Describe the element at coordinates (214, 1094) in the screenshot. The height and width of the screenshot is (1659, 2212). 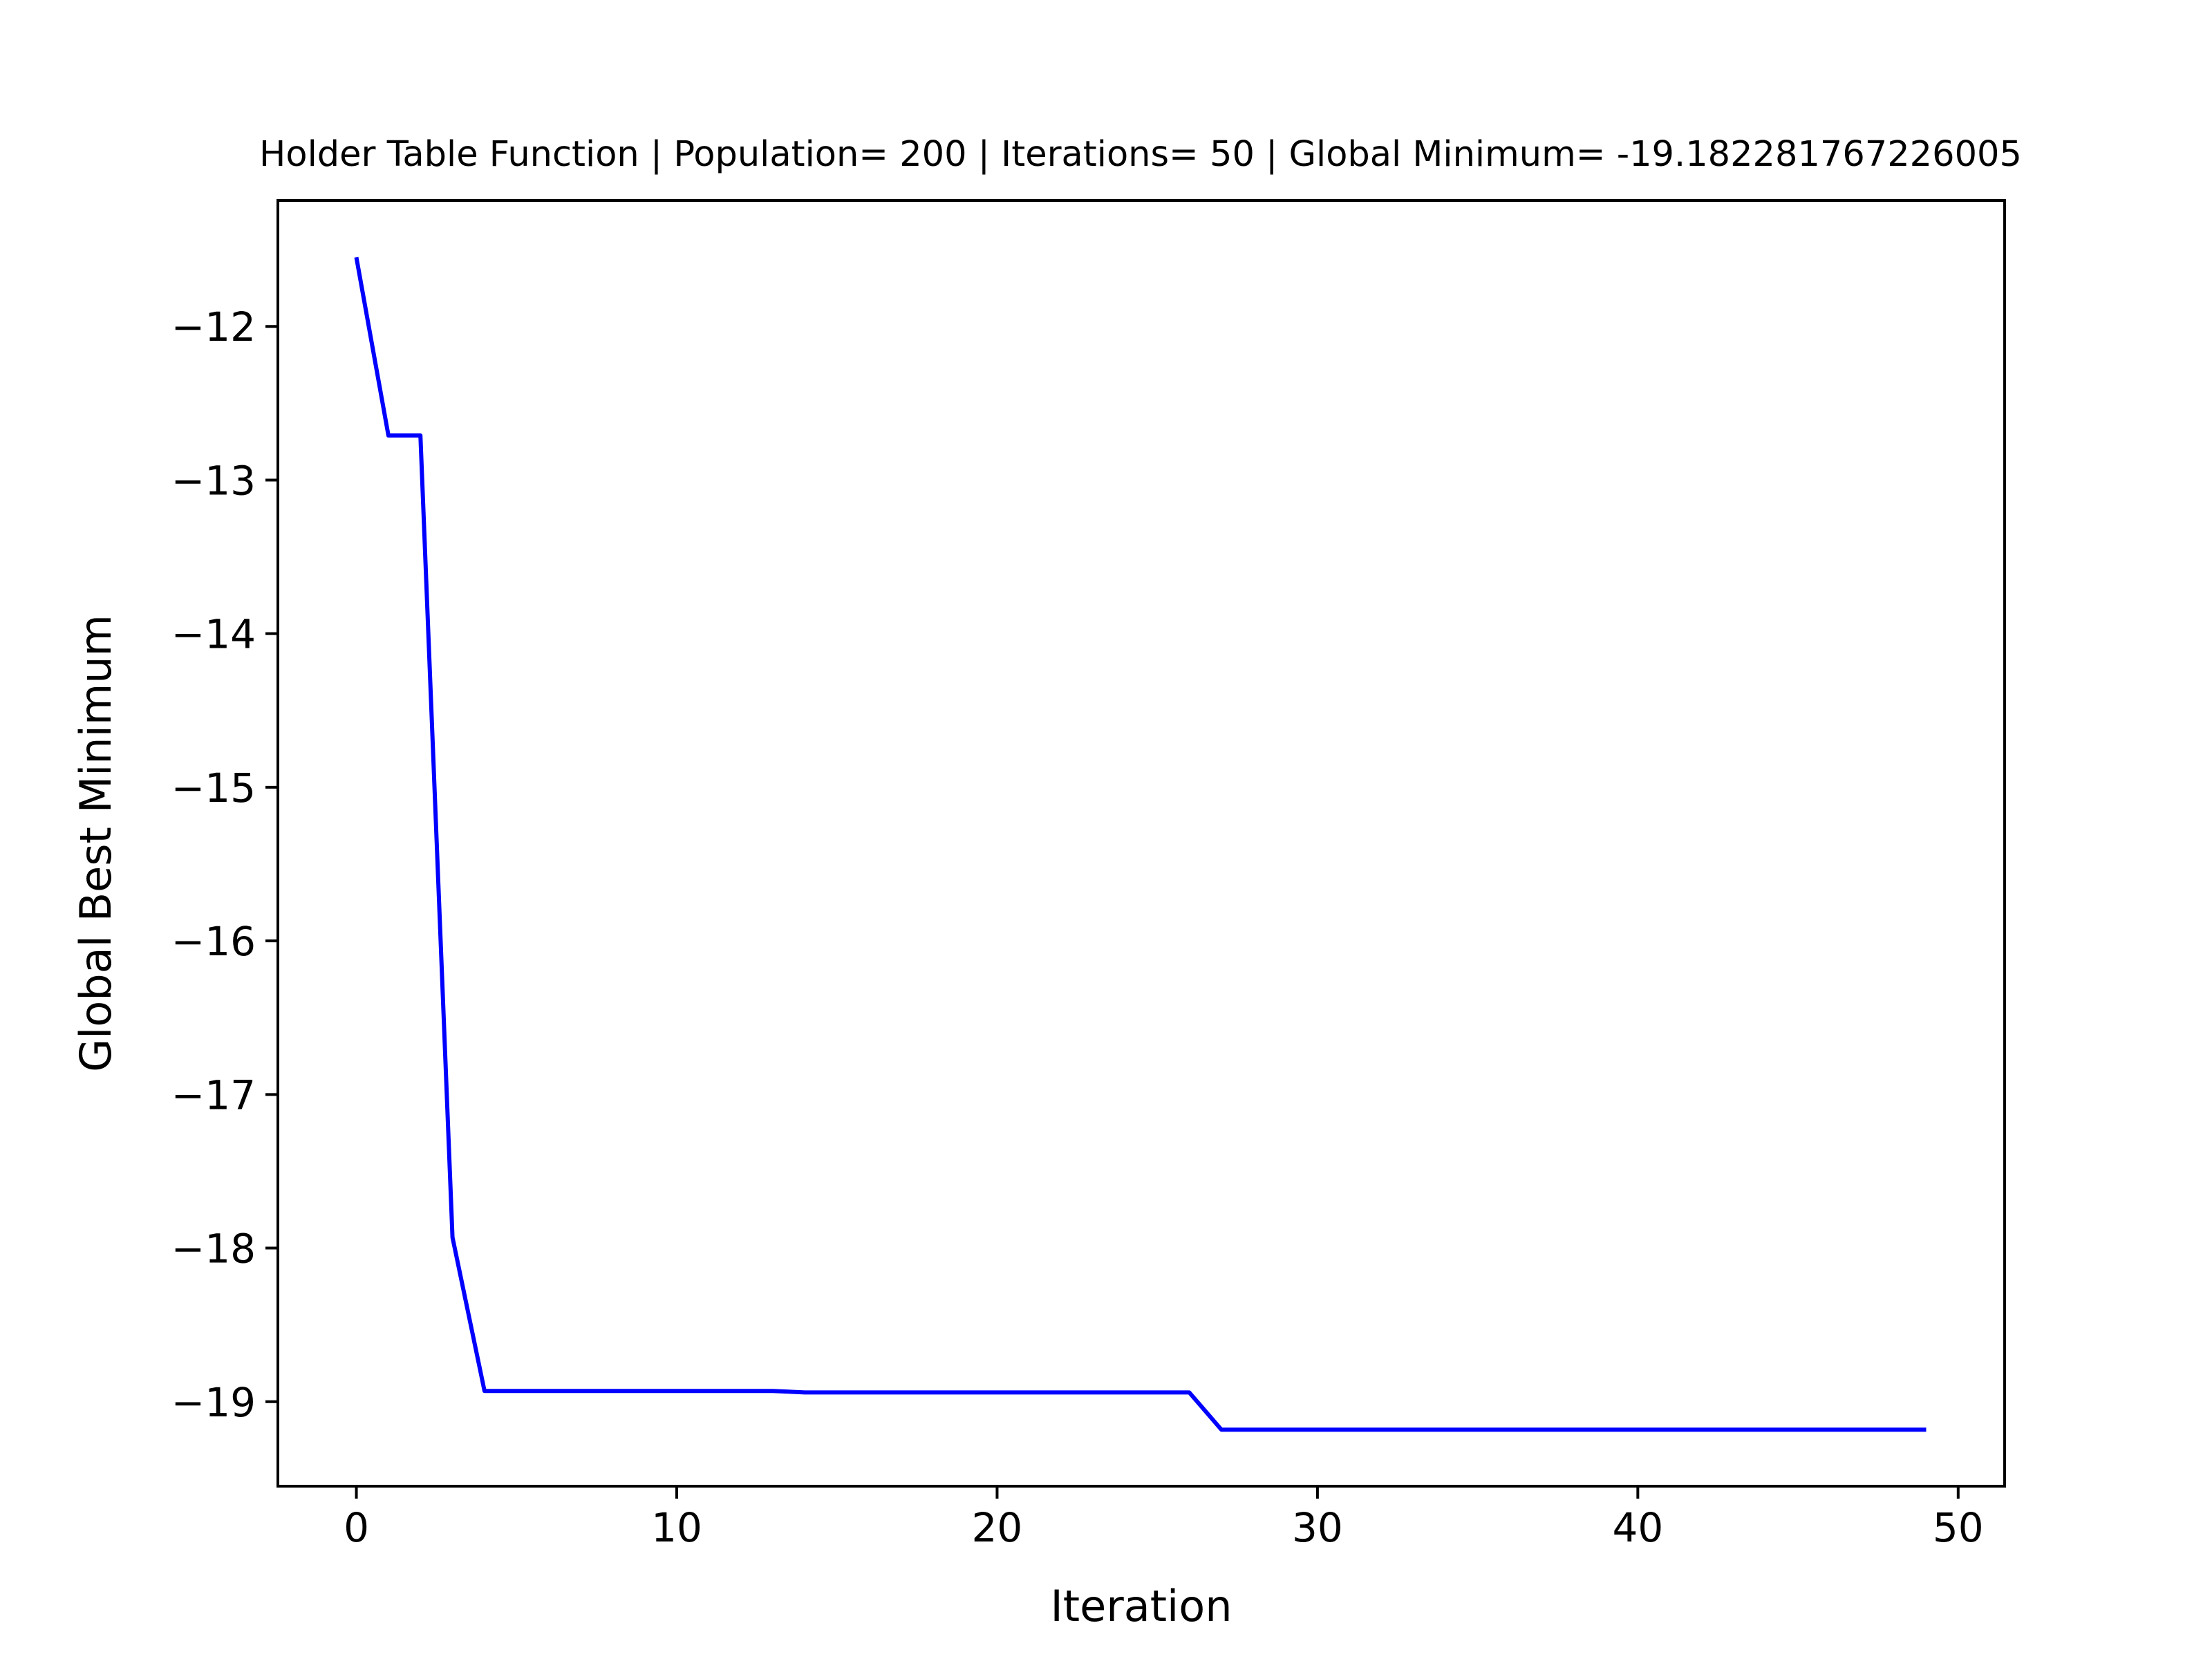
I see `y-tick-label: −17` at that location.